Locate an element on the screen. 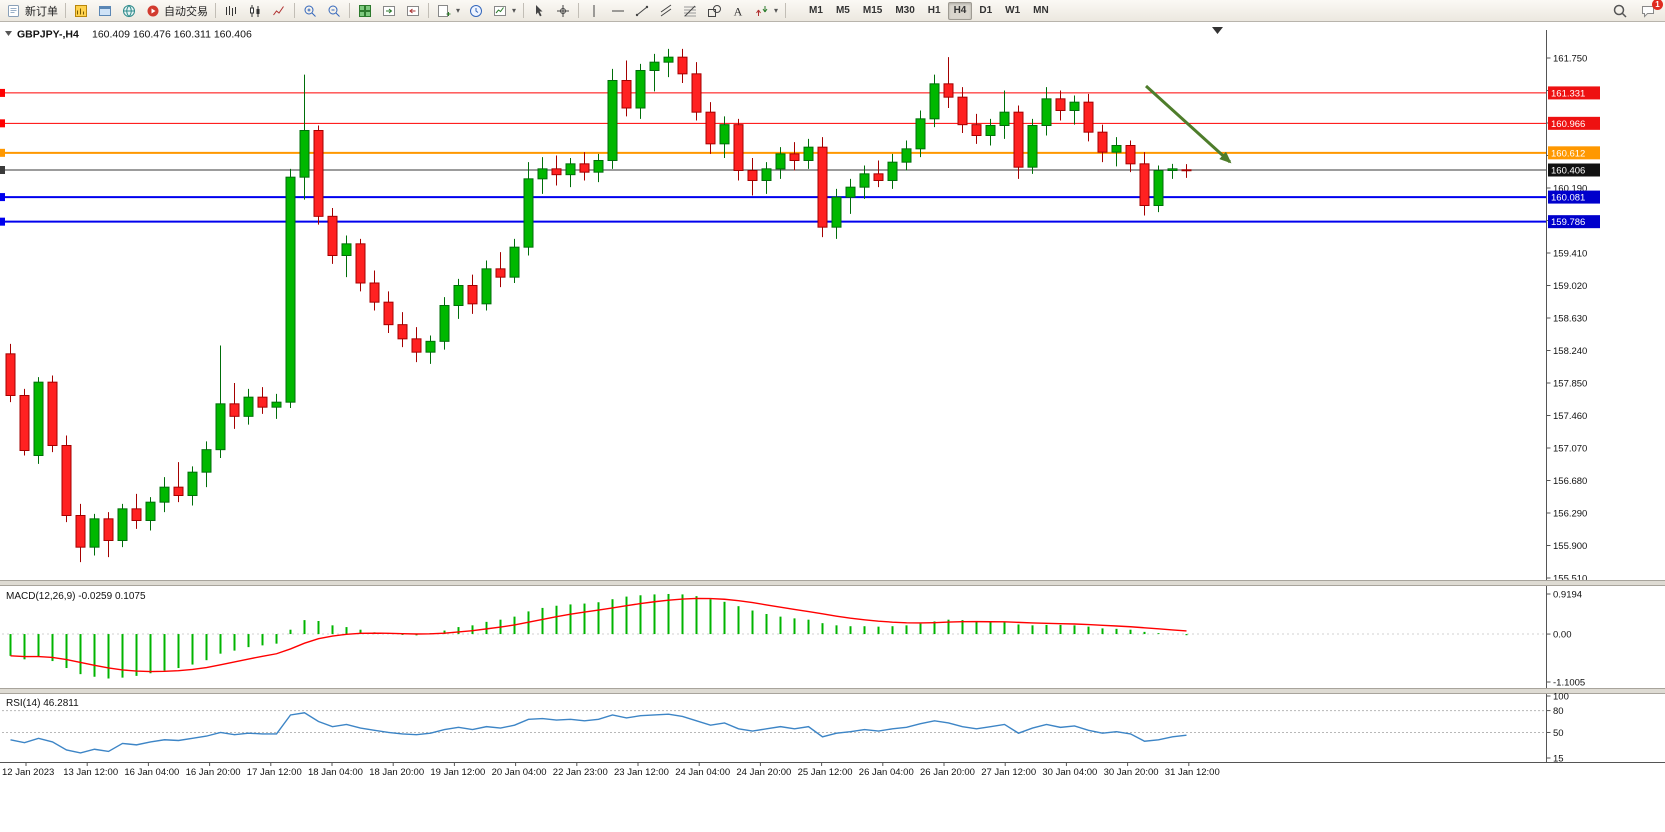  separator-main-macd is located at coordinates (832, 583).